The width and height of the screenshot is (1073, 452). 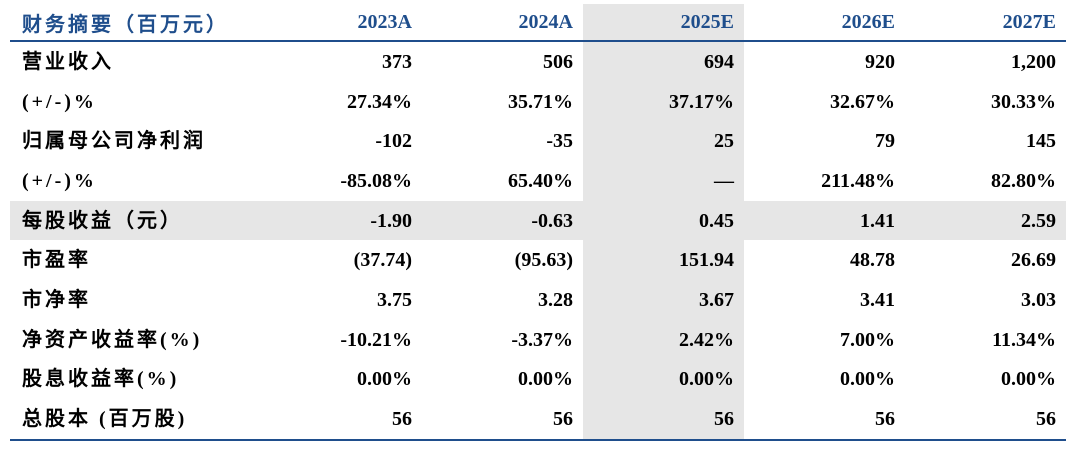 I want to click on table-row-eps: 每股收益（元） -1.90 -0.63 0.45 1.41 2.59, so click(x=538, y=220).